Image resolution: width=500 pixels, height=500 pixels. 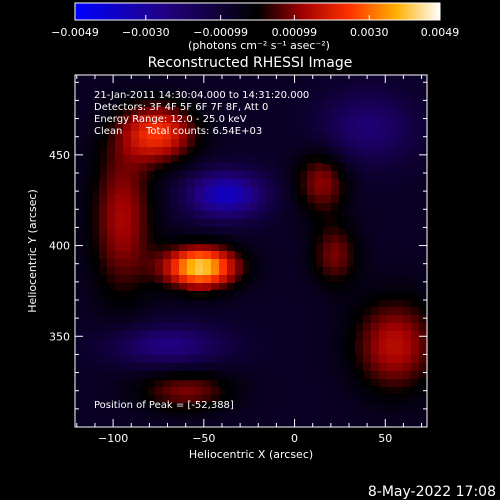 I want to click on colorbar-tick-label: 0.0030, so click(x=369, y=32).